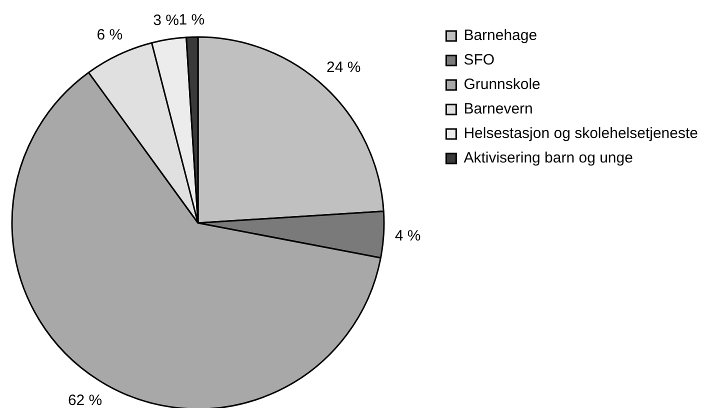 This screenshot has height=408, width=723. What do you see at coordinates (166, 21) in the screenshot?
I see `data-label: 3 %` at bounding box center [166, 21].